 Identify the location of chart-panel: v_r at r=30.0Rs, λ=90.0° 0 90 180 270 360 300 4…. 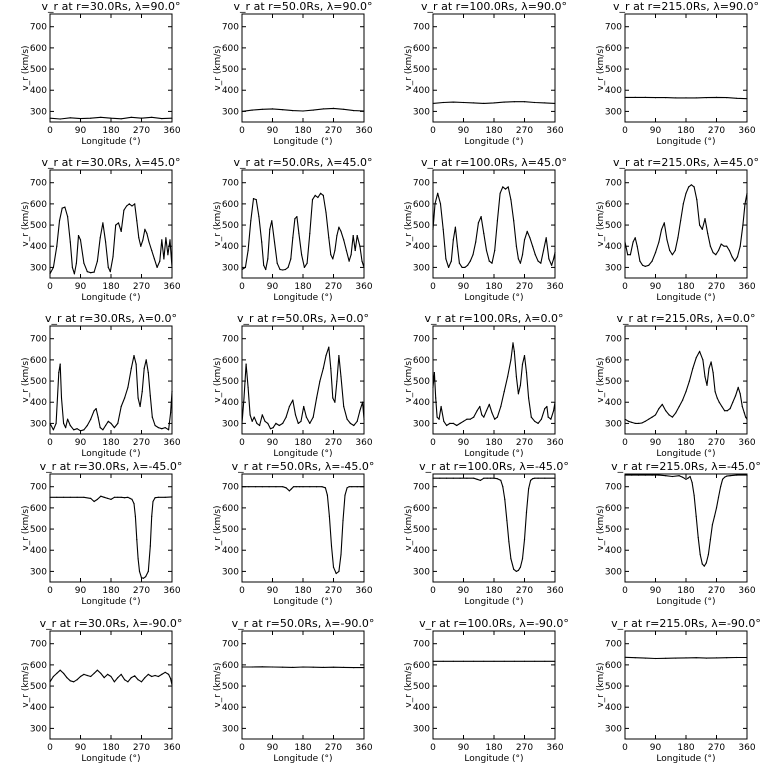
(101, 73).